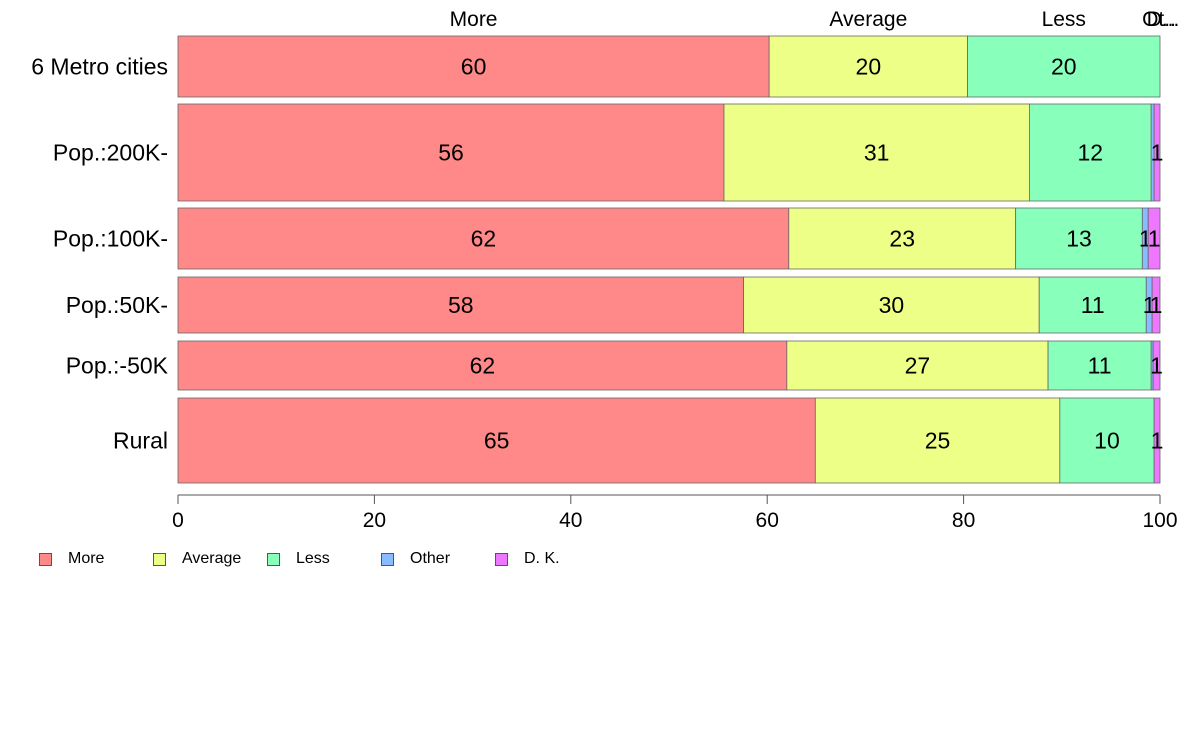 The image size is (1188, 736). I want to click on legend-label: Average, so click(212, 558).